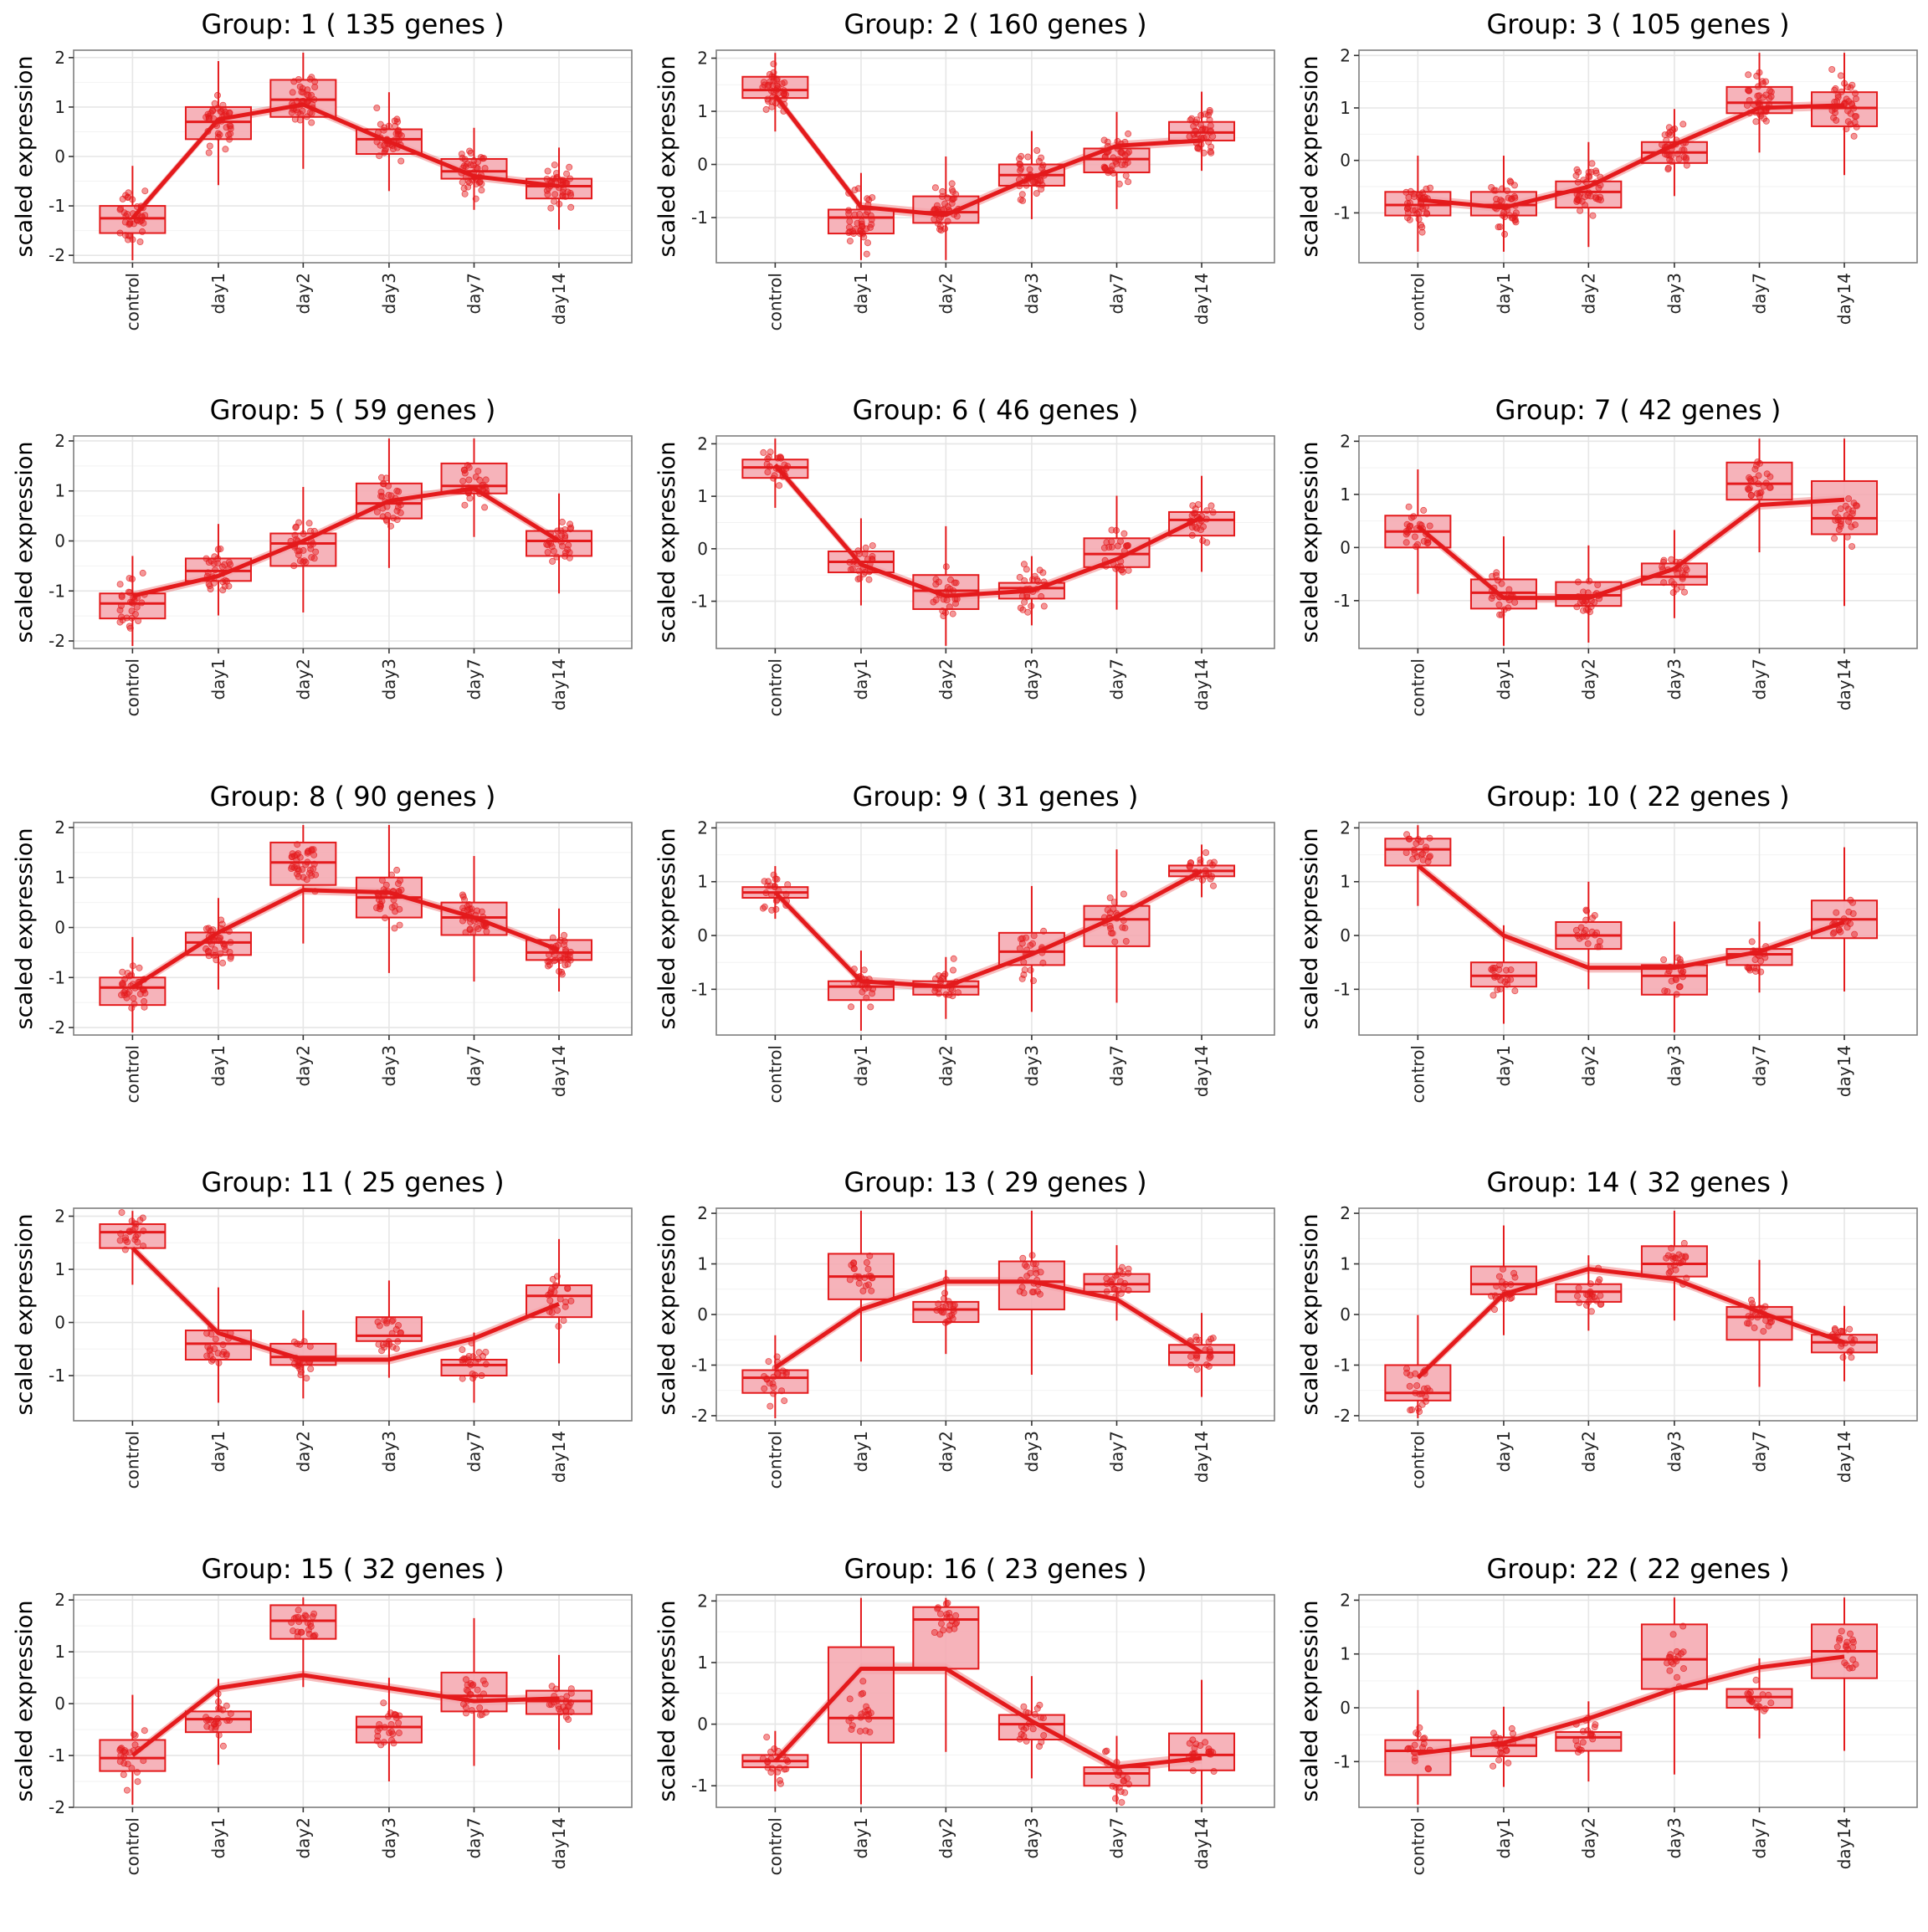 The width and height of the screenshot is (1928, 1932). What do you see at coordinates (1418, 1846) in the screenshot?
I see `x-tick-label: control` at bounding box center [1418, 1846].